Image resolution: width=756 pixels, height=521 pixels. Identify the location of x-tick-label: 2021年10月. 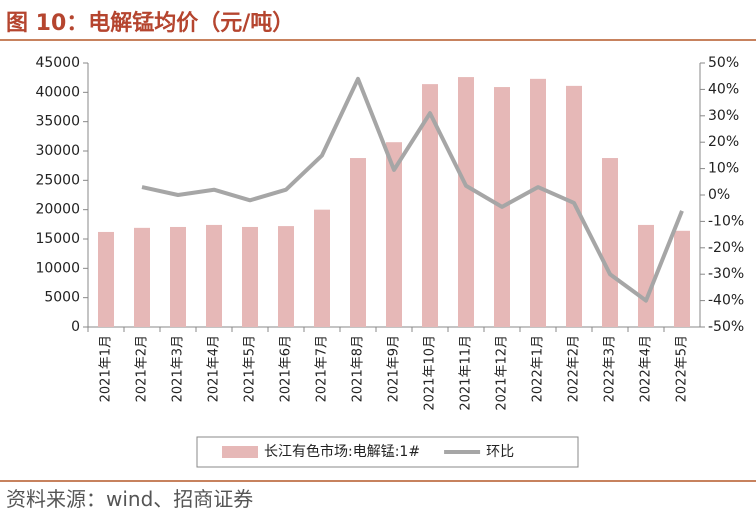
(430, 373).